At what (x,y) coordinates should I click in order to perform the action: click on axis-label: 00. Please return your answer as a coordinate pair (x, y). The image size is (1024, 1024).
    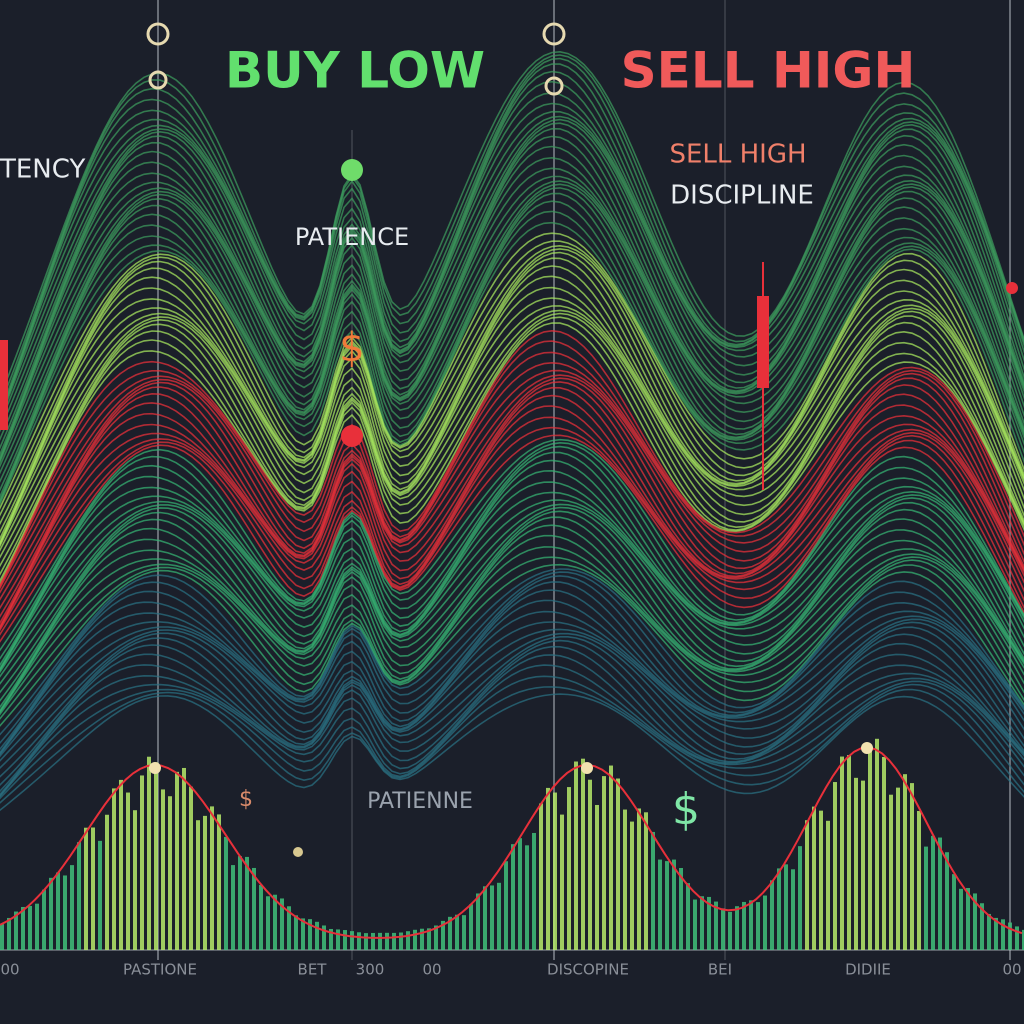
    Looking at the image, I should click on (431, 970).